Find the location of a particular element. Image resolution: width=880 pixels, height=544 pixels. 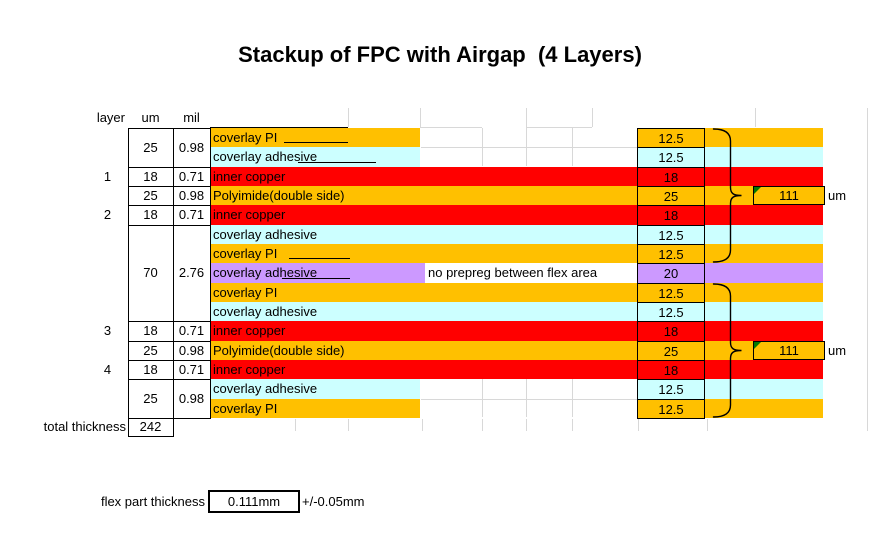

layer-number-cell: 1 is located at coordinates (107, 176).